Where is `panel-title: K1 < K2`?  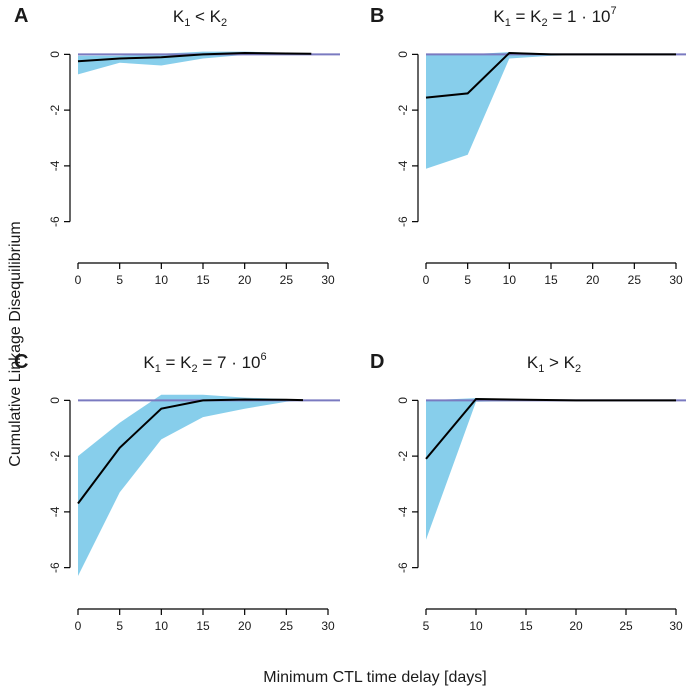
panel-title: K1 < K2 is located at coordinates (200, 18).